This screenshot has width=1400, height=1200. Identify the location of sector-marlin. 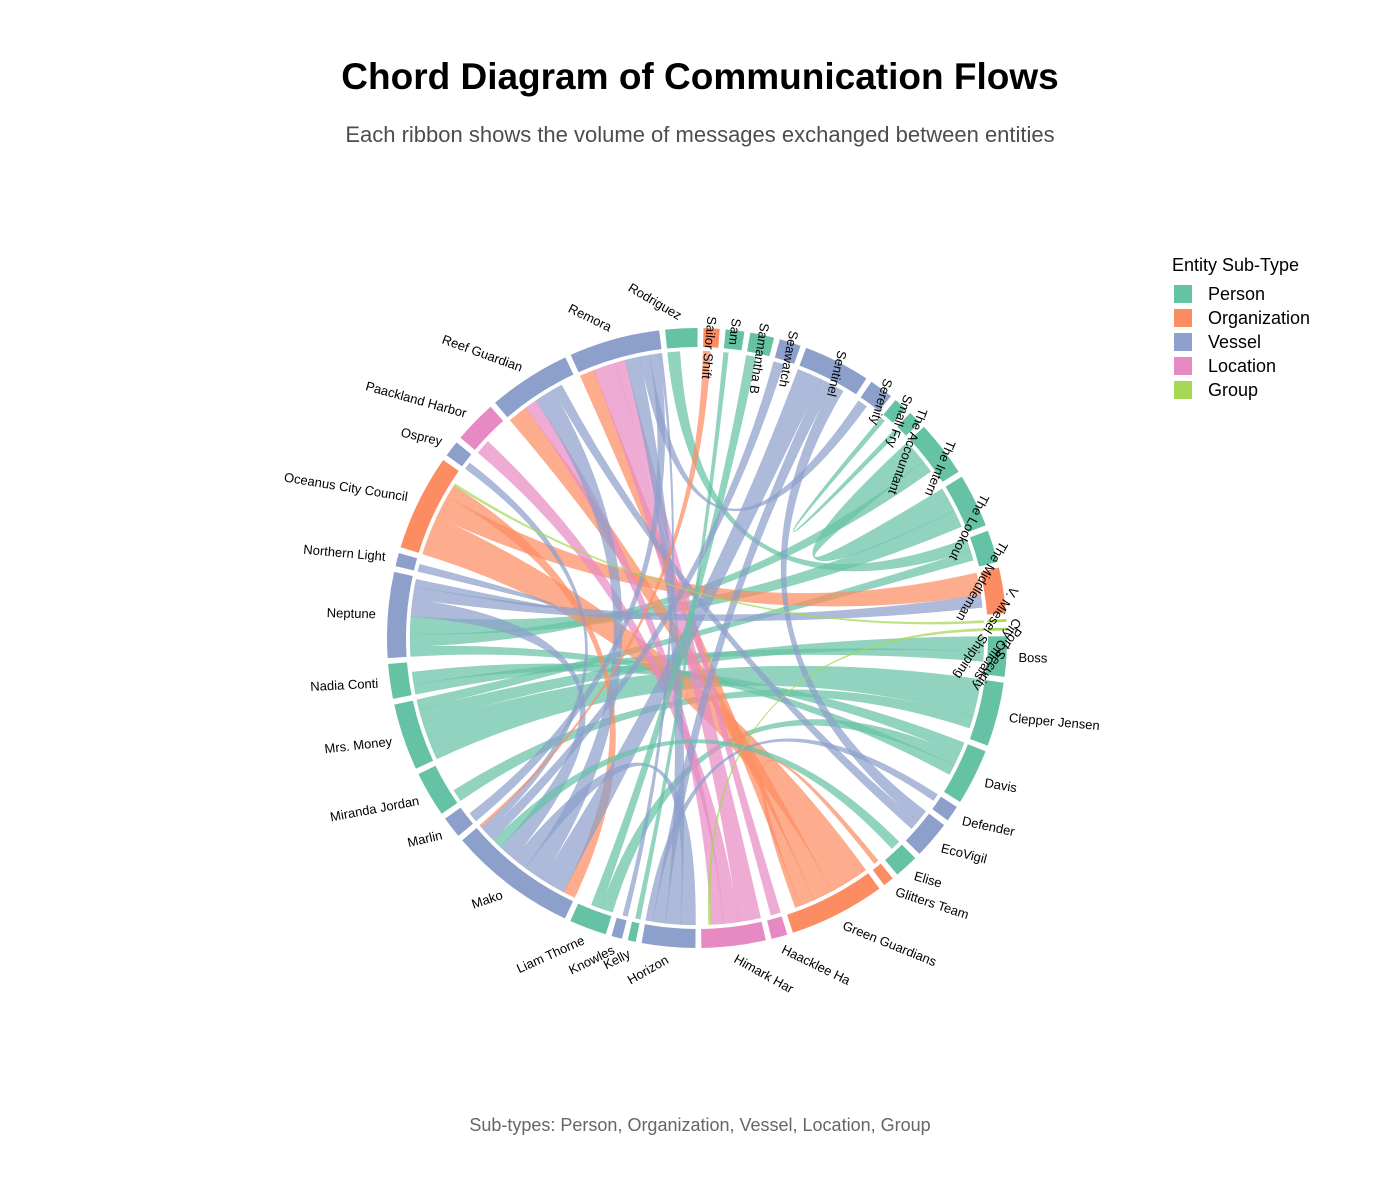
(459, 821).